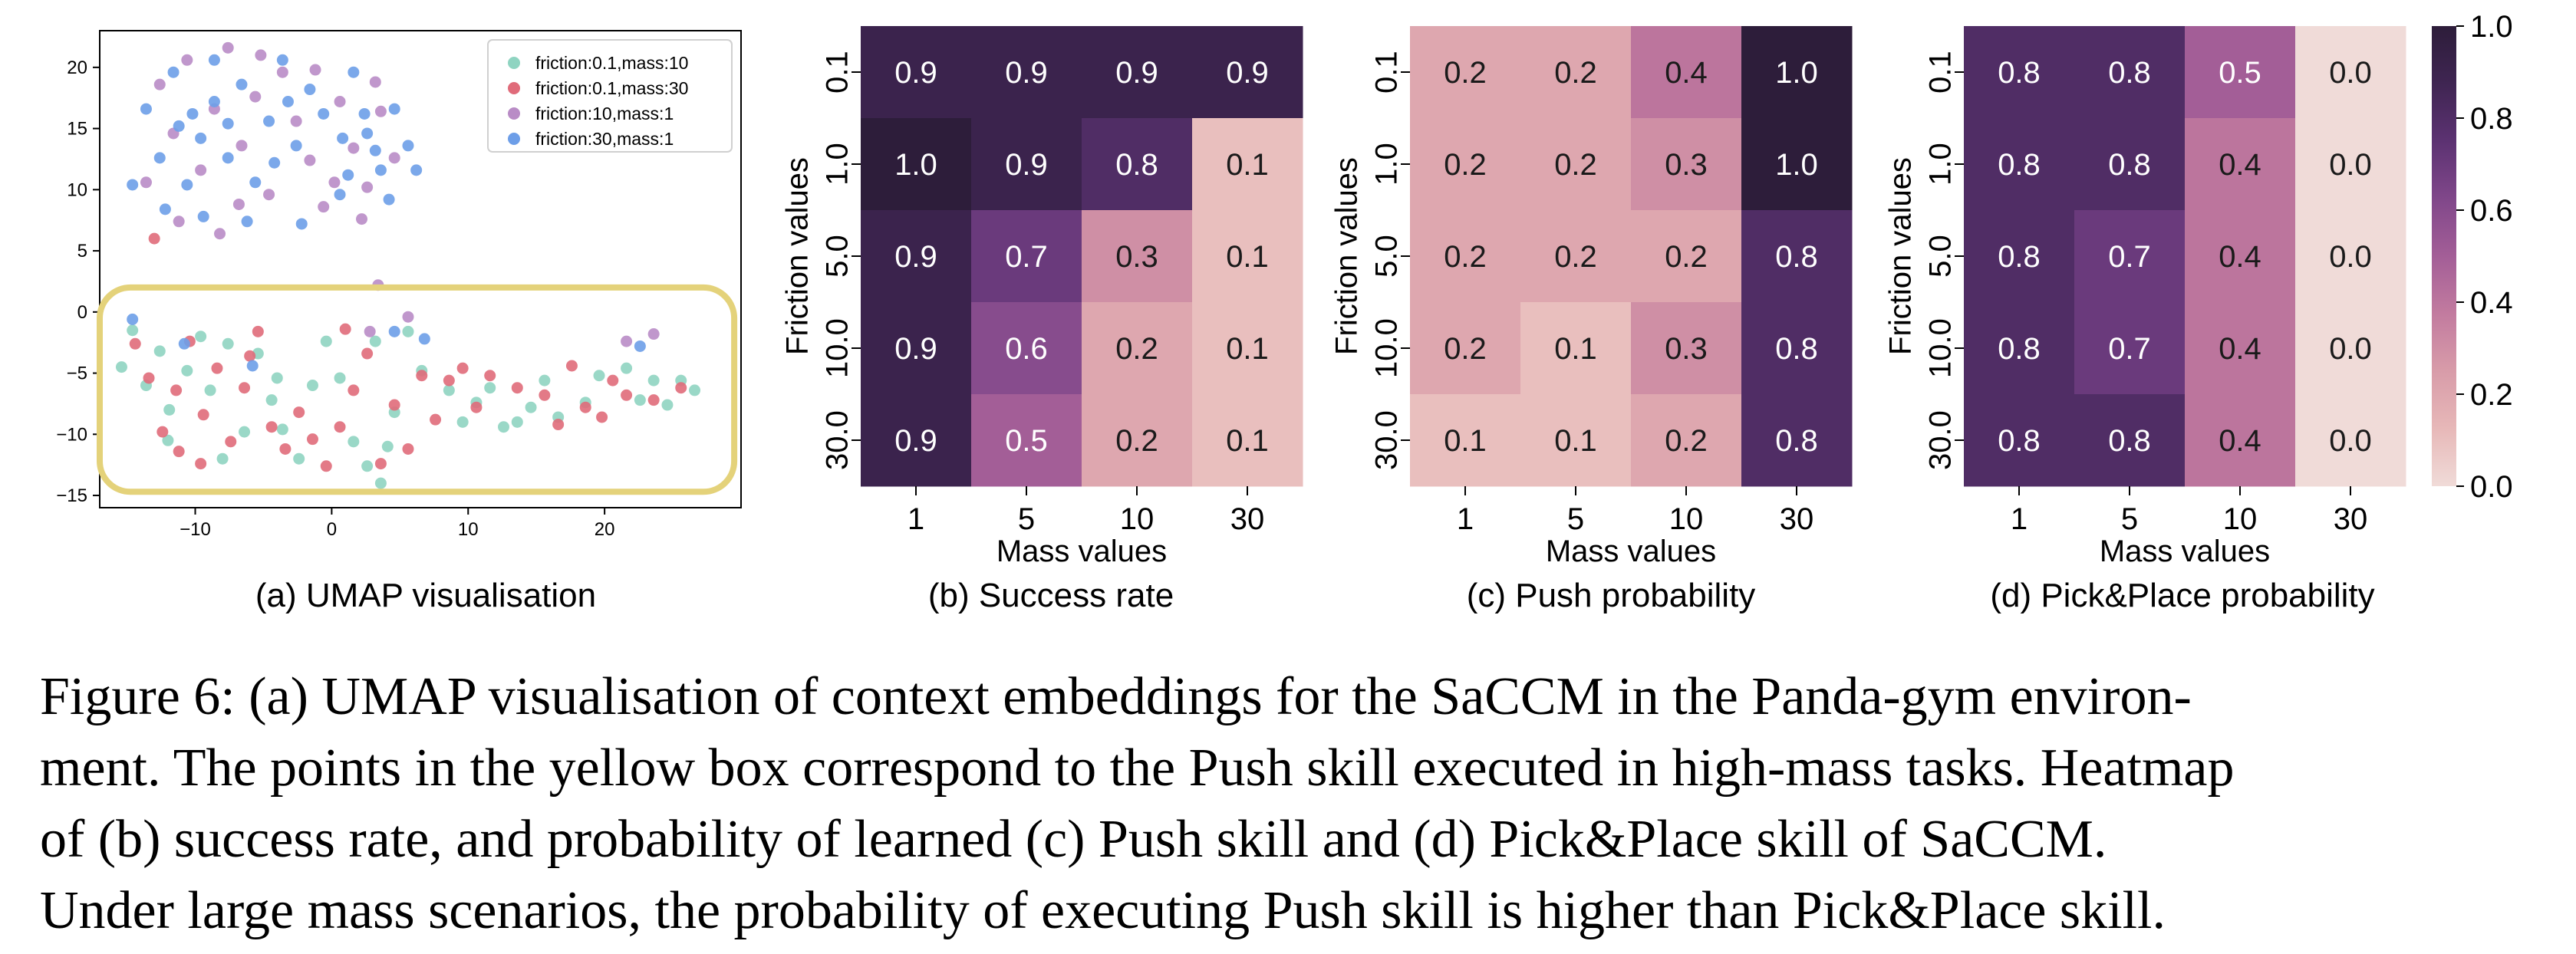  Describe the element at coordinates (1387, 348) in the screenshot. I see `push-ytick-label: 10.0` at that location.